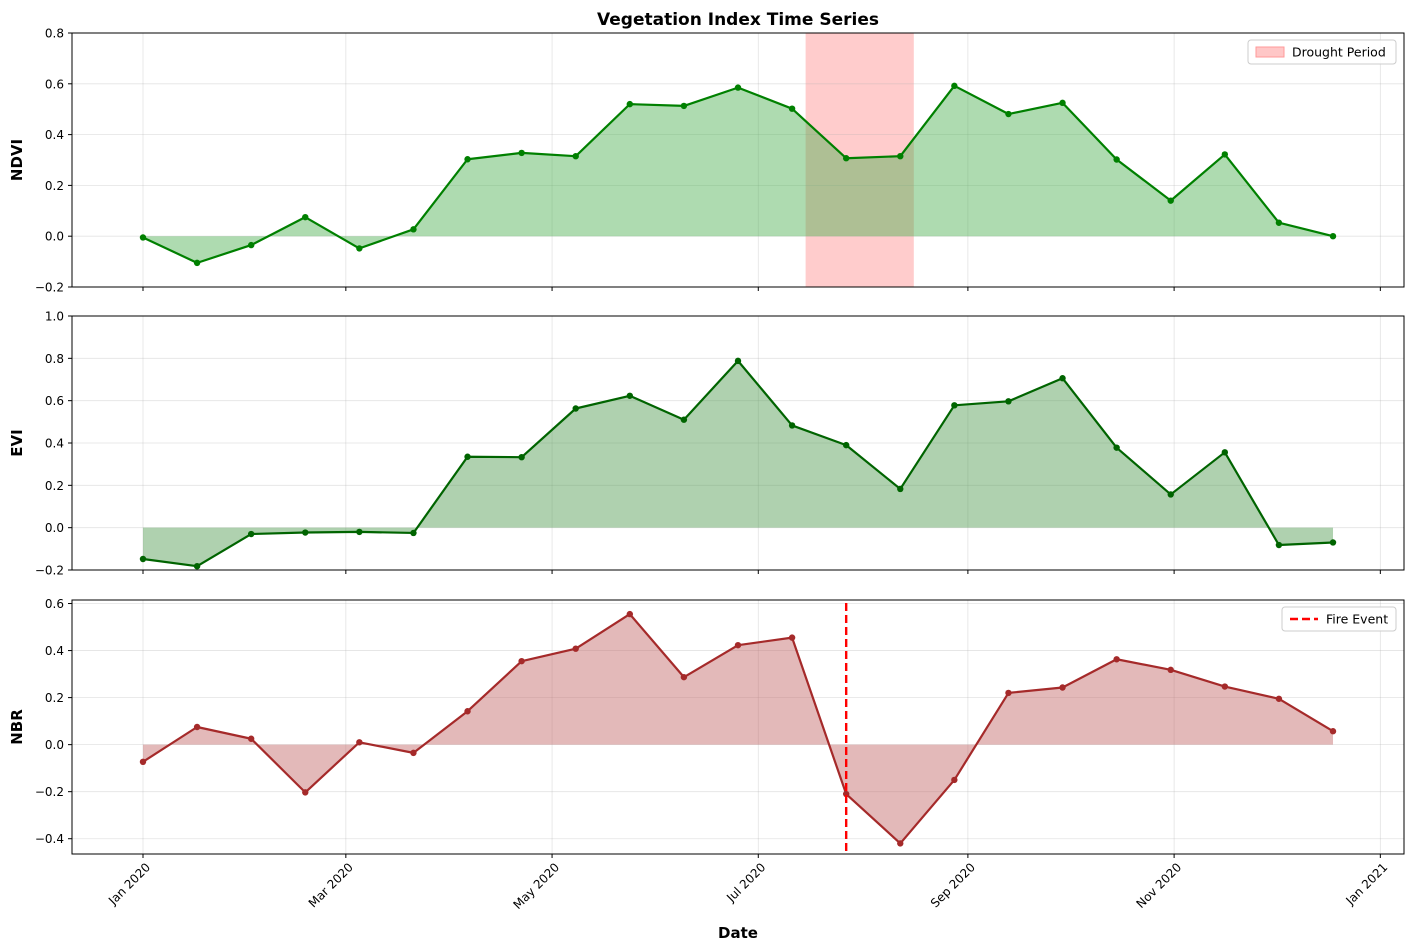  I want to click on legend-label: Fire Event, so click(1357, 619).